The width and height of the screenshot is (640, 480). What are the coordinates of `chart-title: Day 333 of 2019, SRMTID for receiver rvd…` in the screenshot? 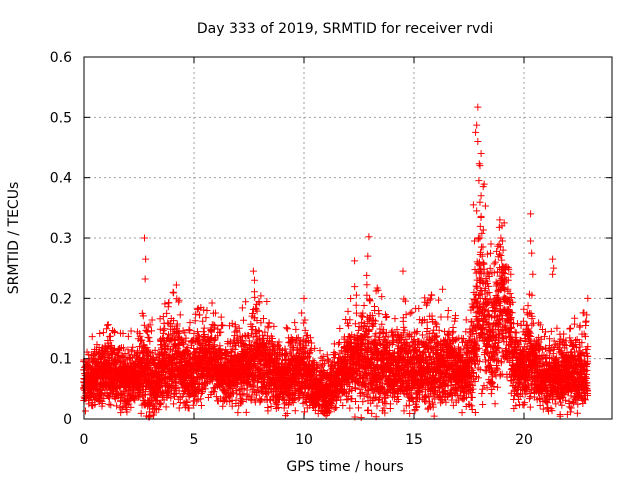 It's located at (345, 29).